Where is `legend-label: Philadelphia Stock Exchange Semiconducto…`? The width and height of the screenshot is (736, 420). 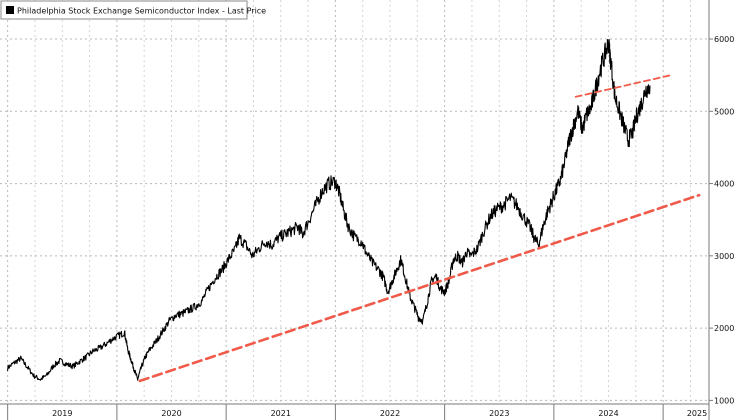 legend-label: Philadelphia Stock Exchange Semiconducto… is located at coordinates (141, 11).